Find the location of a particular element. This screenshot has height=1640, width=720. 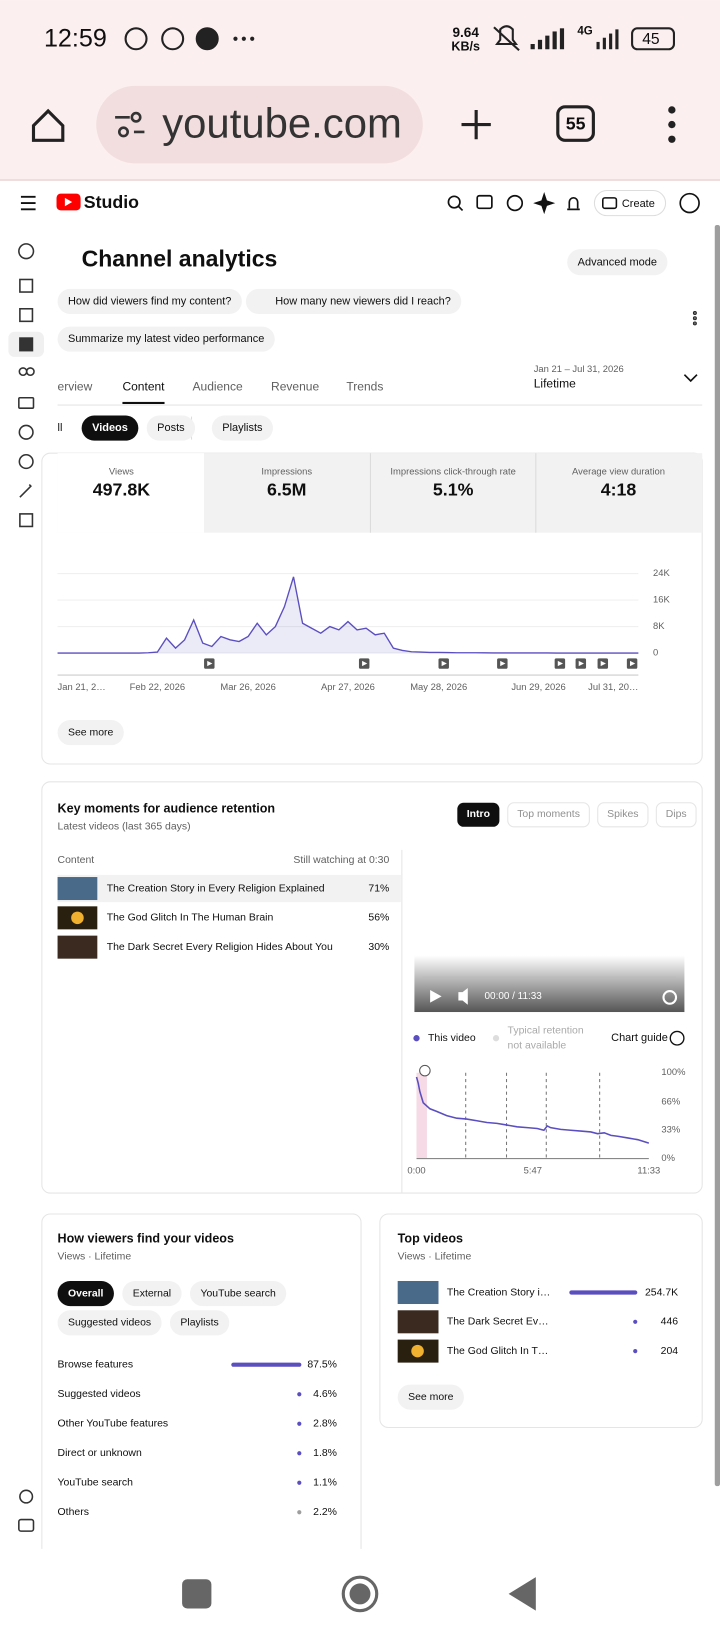

value-label: 4.6% is located at coordinates (325, 1394).